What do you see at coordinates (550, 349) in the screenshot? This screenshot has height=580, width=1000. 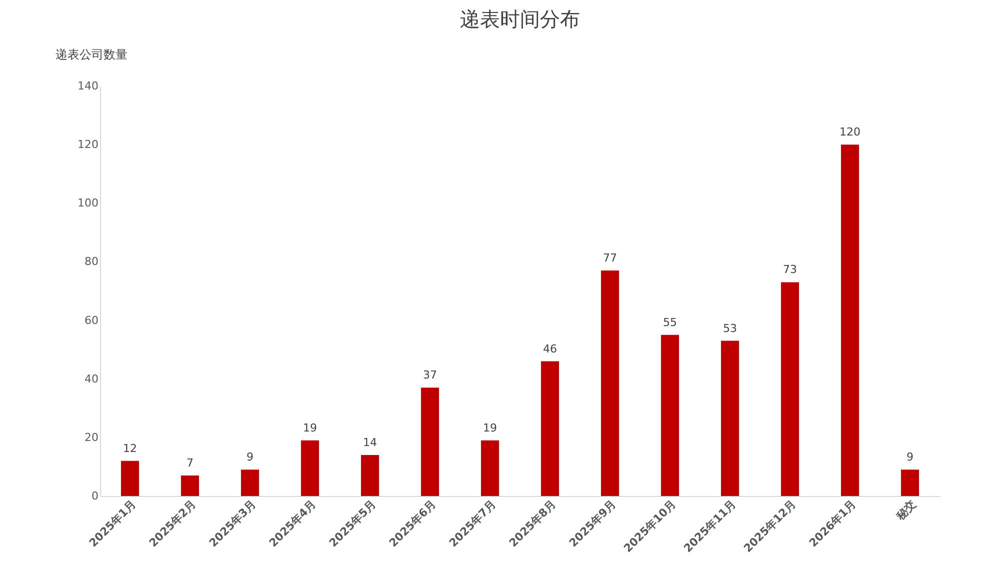 I see `data-label: 46` at bounding box center [550, 349].